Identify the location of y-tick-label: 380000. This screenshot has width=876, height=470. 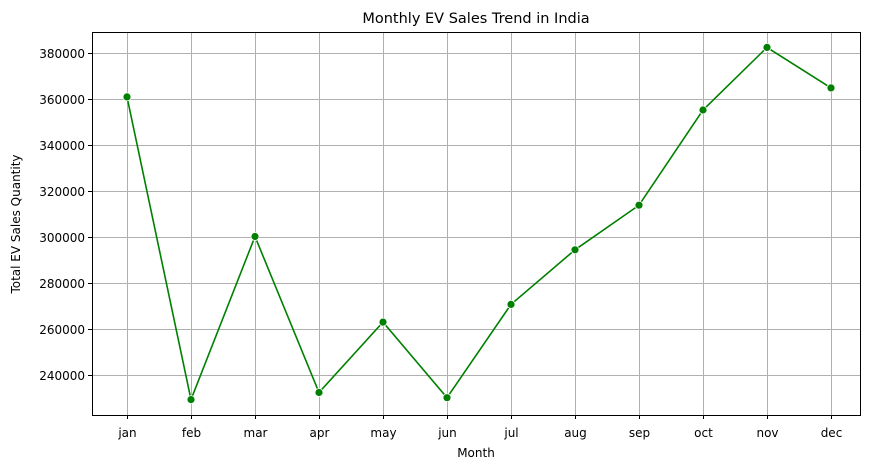
(62, 54).